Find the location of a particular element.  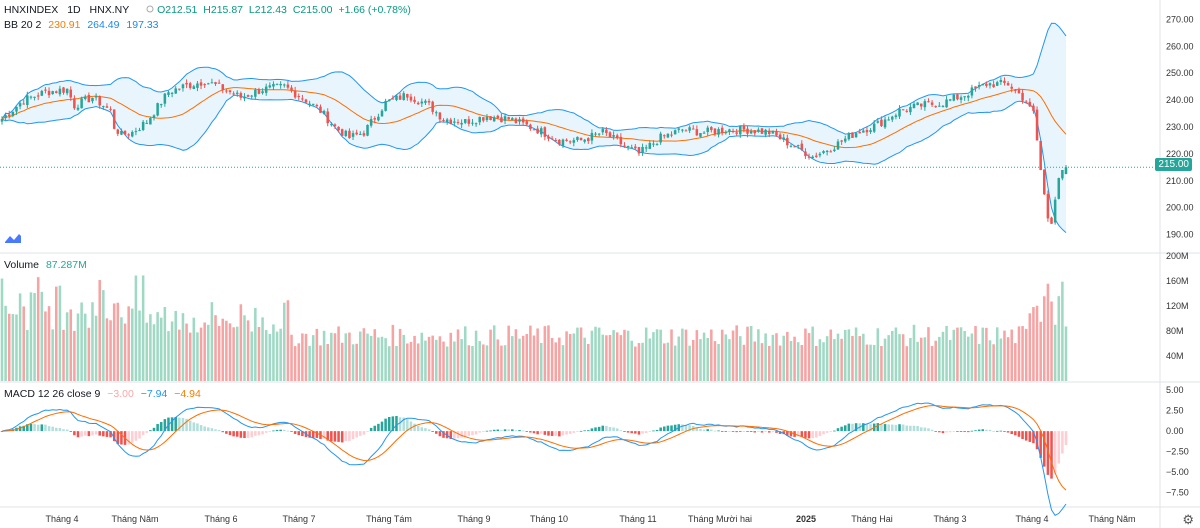

volume-legend: Volume 87.287M is located at coordinates (48, 265).